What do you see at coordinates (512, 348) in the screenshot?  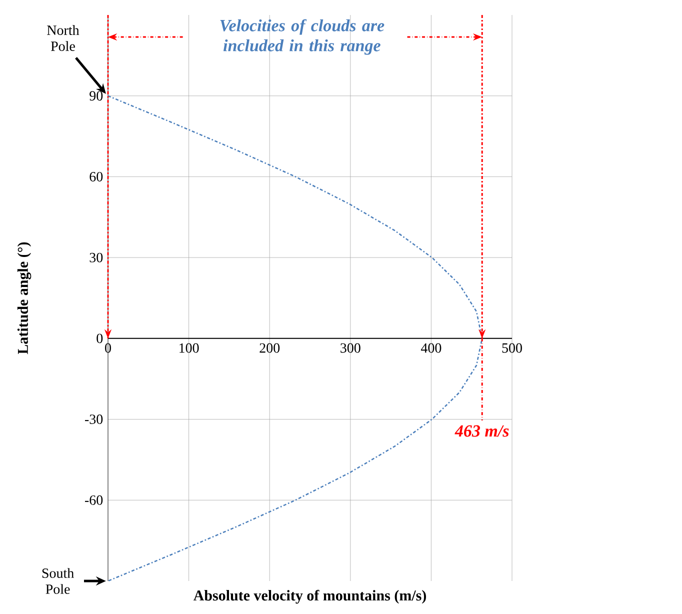 I see `x-tick-label: 500` at bounding box center [512, 348].